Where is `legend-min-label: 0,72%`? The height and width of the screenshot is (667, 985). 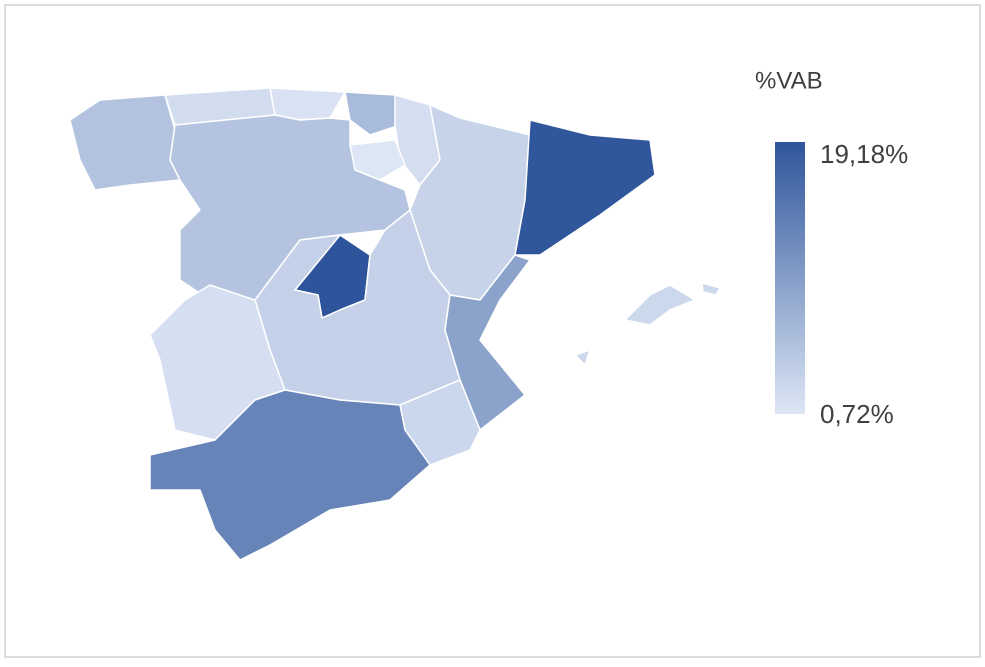
legend-min-label: 0,72% is located at coordinates (857, 414).